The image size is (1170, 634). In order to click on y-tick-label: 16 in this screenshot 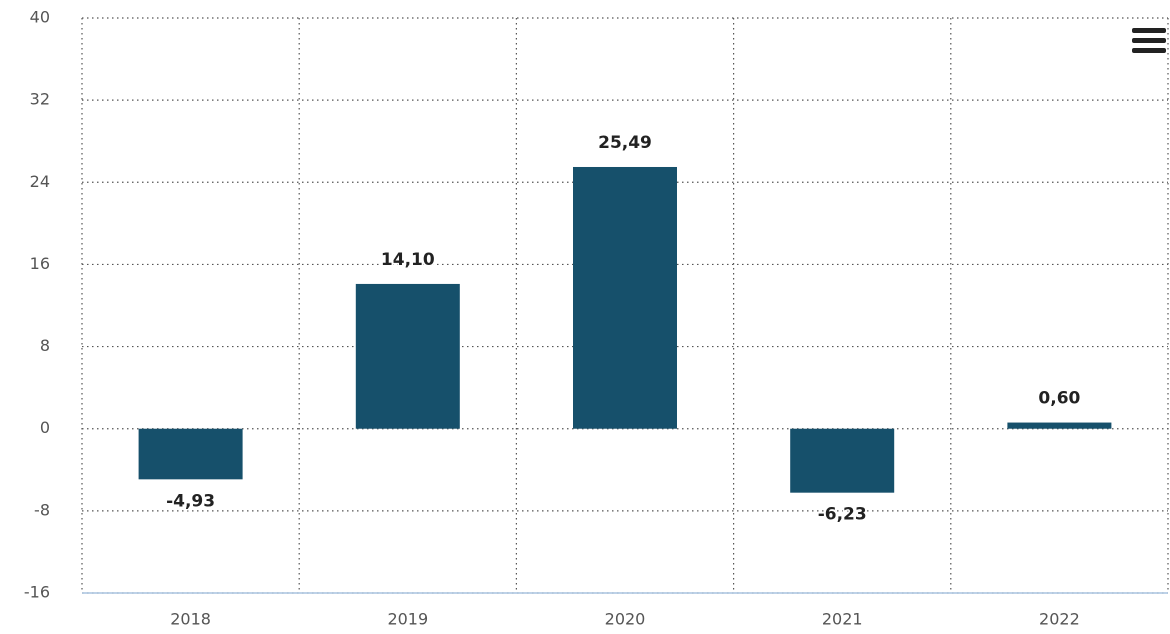, I will do `click(40, 263)`.